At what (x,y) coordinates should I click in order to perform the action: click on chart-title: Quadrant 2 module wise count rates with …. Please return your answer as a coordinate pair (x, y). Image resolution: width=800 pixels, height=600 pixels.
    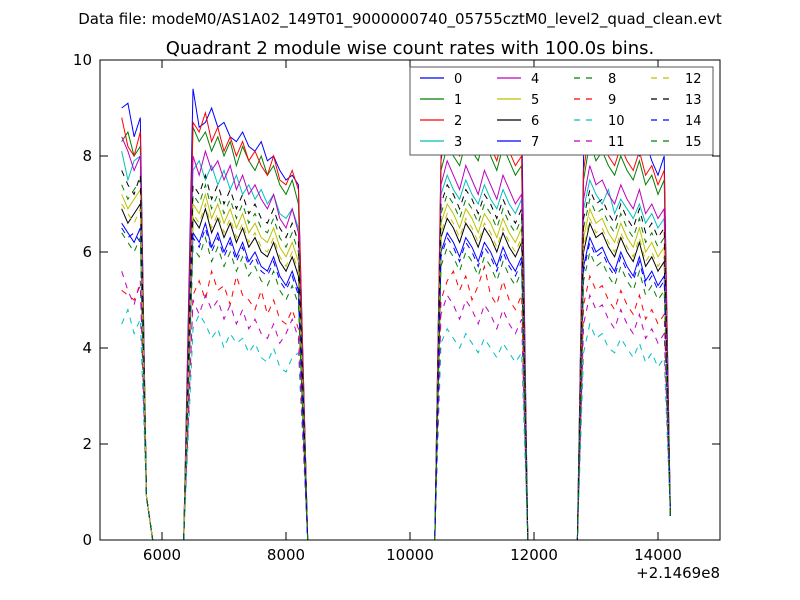
    Looking at the image, I should click on (410, 48).